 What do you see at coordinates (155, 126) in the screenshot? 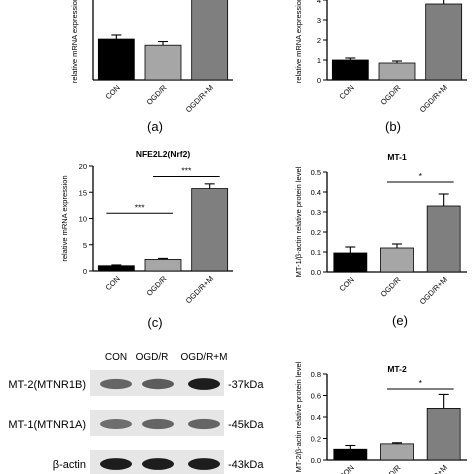
I see `panel-label-a: (a)` at bounding box center [155, 126].